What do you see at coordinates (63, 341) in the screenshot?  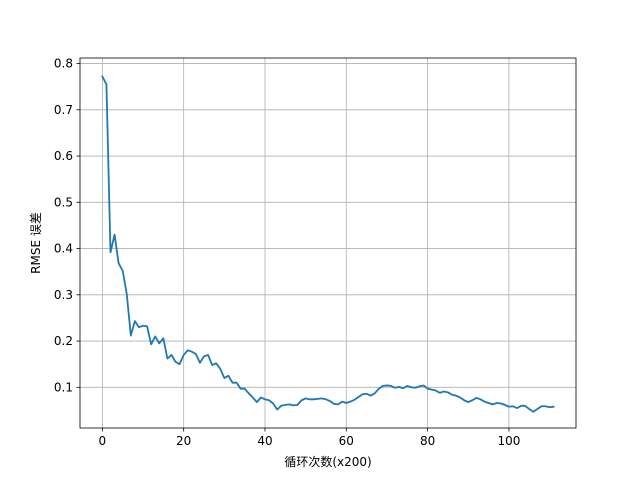 I see `y-tick-label: 0.2` at bounding box center [63, 341].